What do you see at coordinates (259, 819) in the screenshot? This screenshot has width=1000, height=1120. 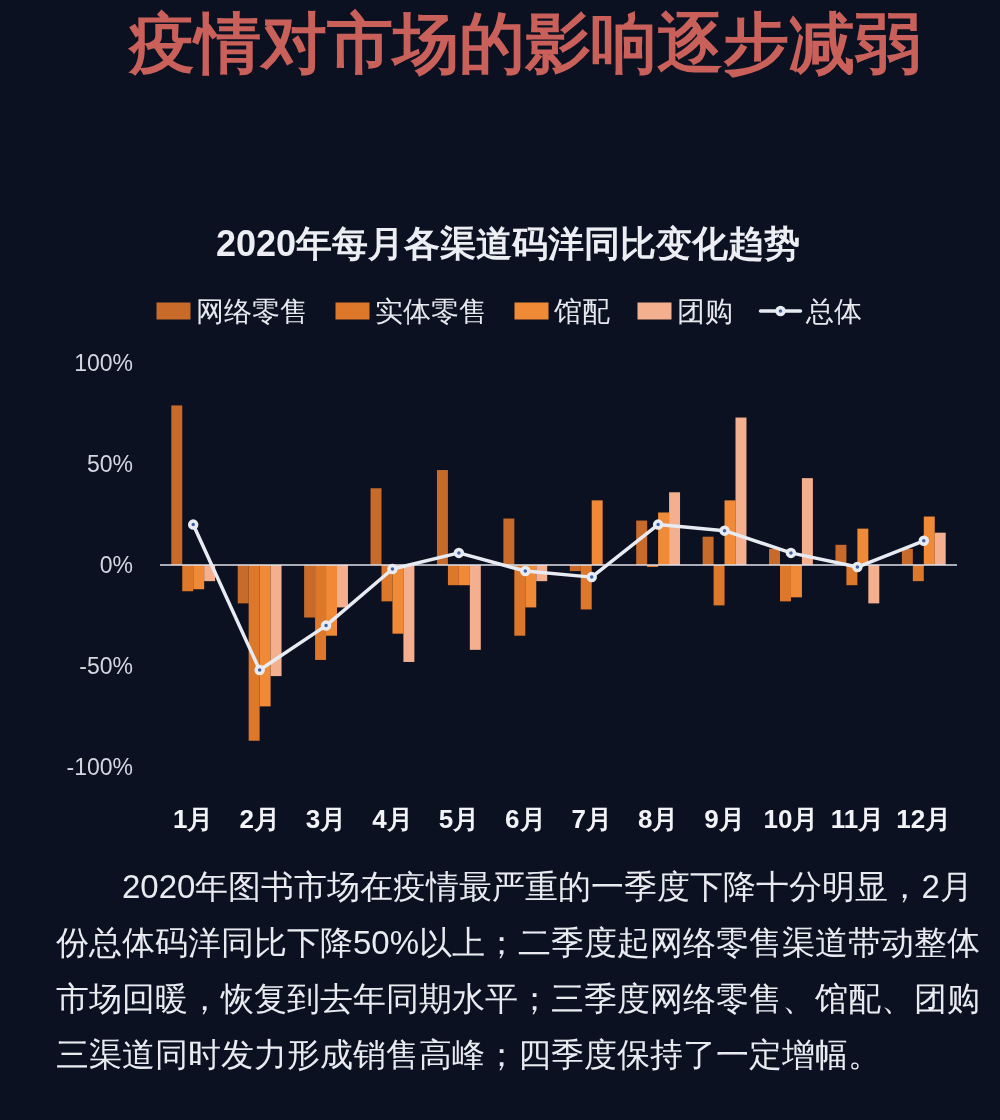 I see `x-tick-label: 2月` at bounding box center [259, 819].